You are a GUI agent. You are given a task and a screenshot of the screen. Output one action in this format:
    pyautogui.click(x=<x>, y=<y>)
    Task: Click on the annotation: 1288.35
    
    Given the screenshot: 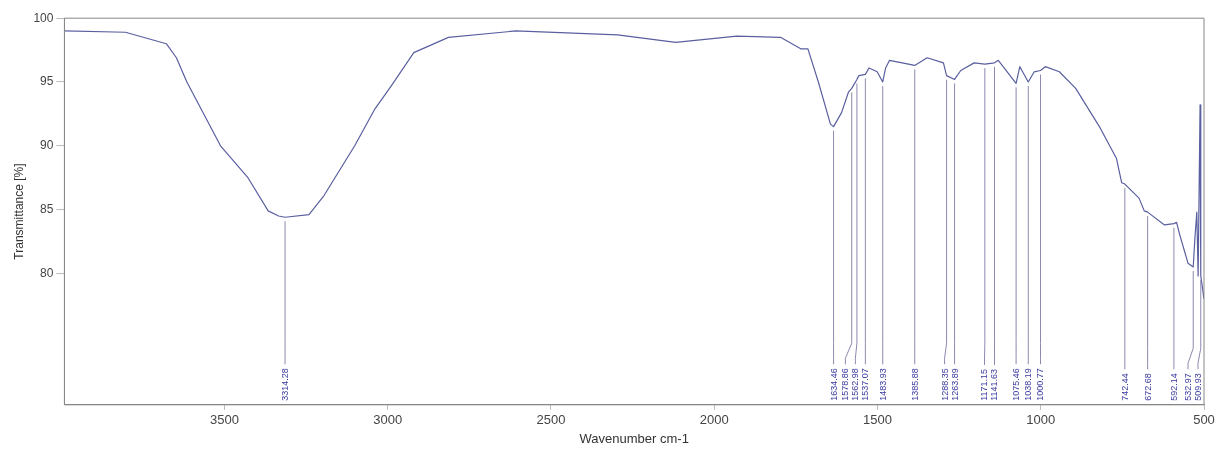 What is the action you would take?
    pyautogui.click(x=944, y=384)
    